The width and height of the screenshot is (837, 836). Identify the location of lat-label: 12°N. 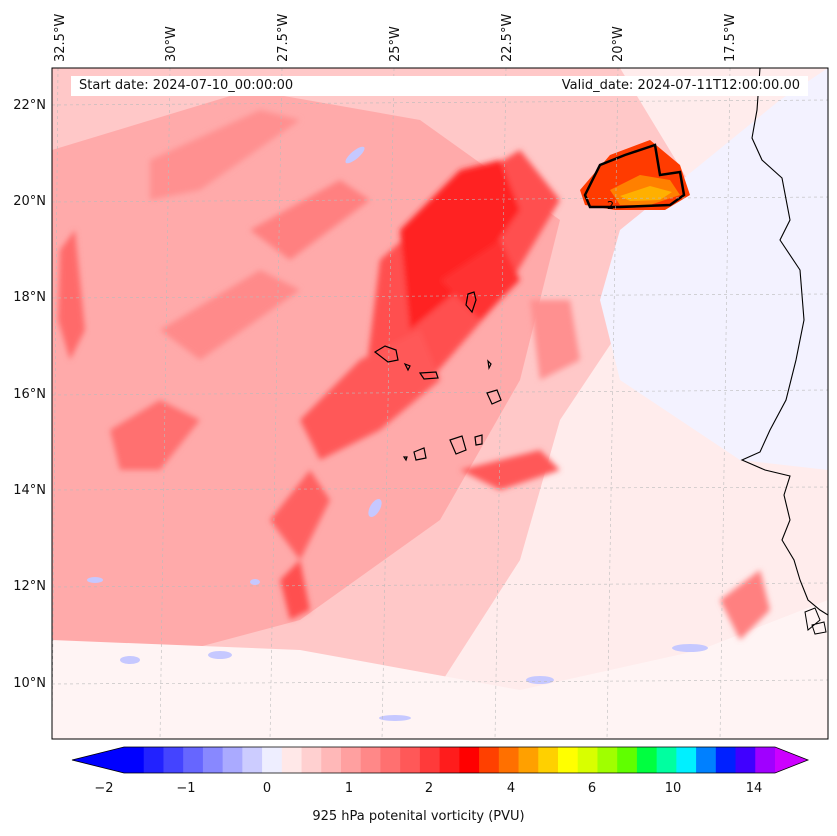
(29, 586).